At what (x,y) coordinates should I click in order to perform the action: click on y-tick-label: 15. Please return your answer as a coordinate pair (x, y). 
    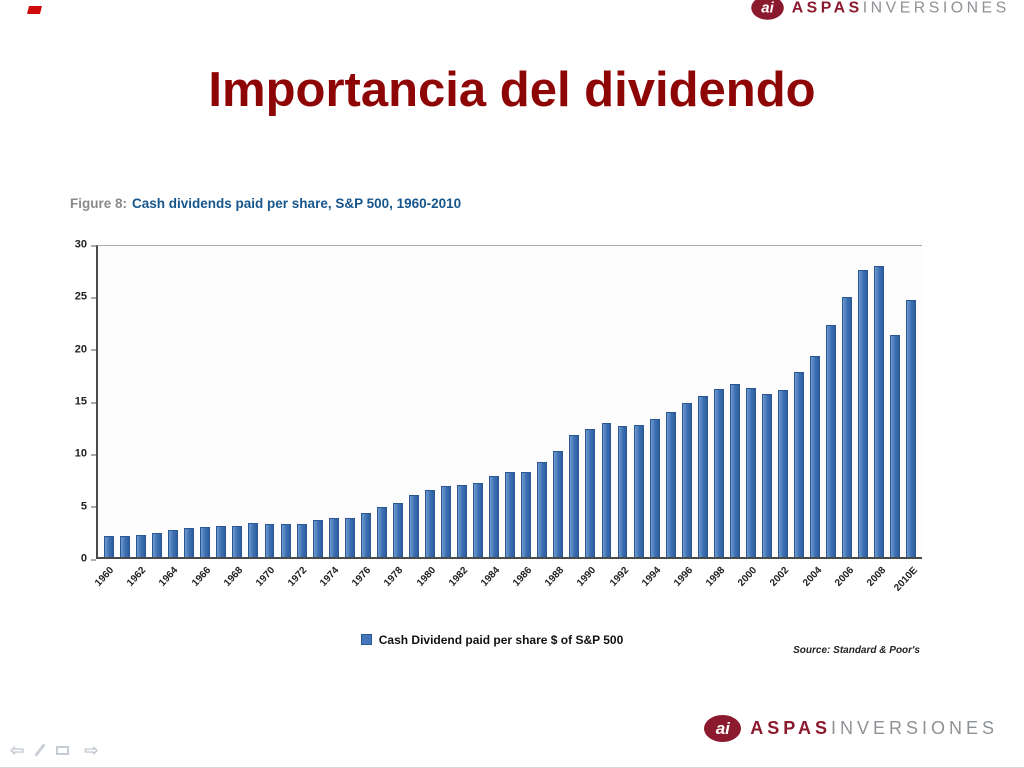
    Looking at the image, I should click on (85, 401).